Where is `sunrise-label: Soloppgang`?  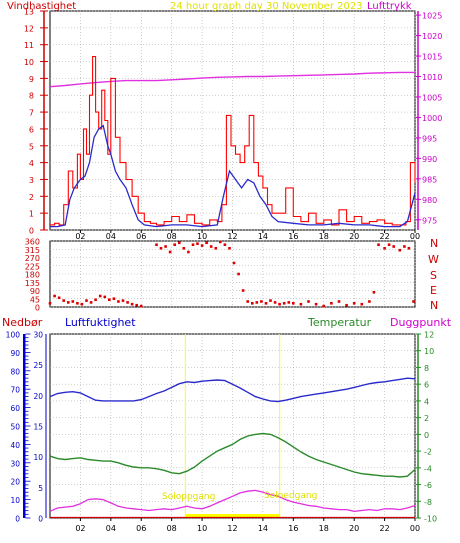
sunrise-label: Soloppgang is located at coordinates (188, 497).